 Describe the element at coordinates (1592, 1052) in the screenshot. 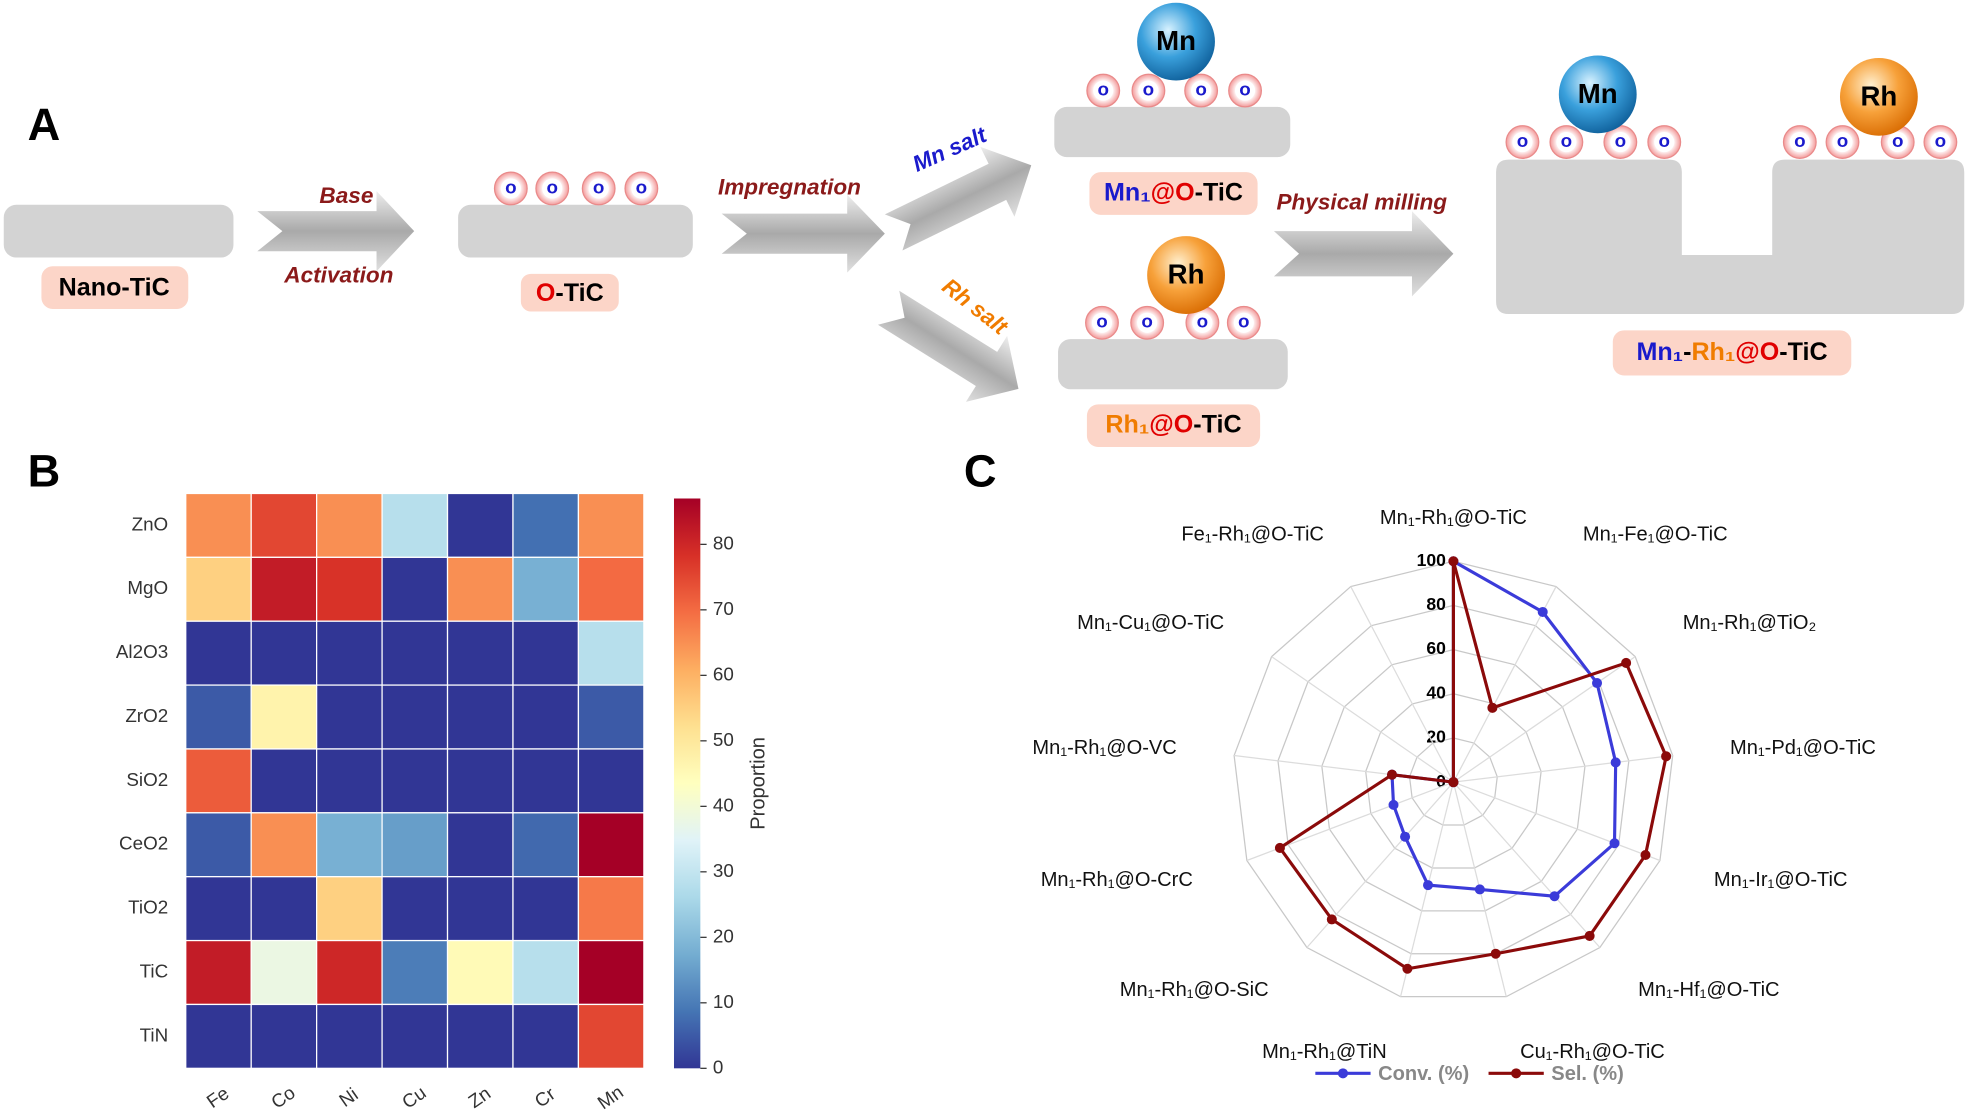

I see `axis-label: Cu₁-Rh₁@O-TiC` at that location.